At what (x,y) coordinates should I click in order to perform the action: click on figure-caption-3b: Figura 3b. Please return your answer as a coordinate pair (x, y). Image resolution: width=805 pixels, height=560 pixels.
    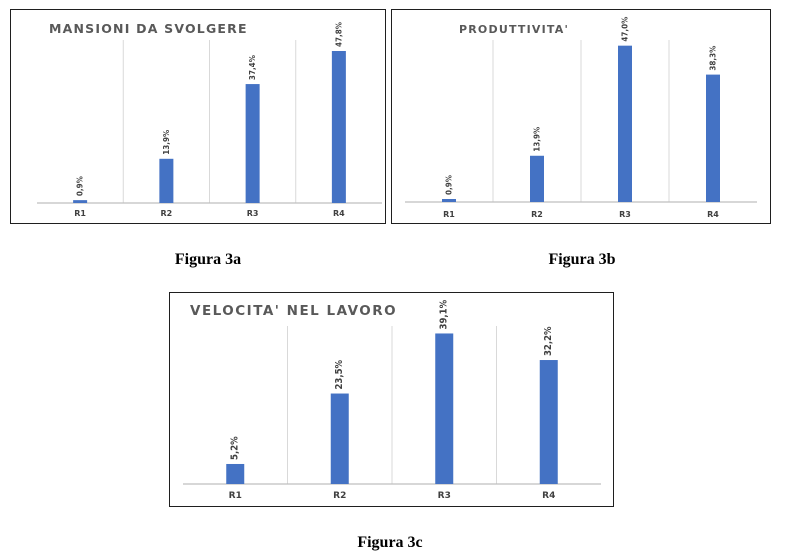
    Looking at the image, I should click on (582, 259).